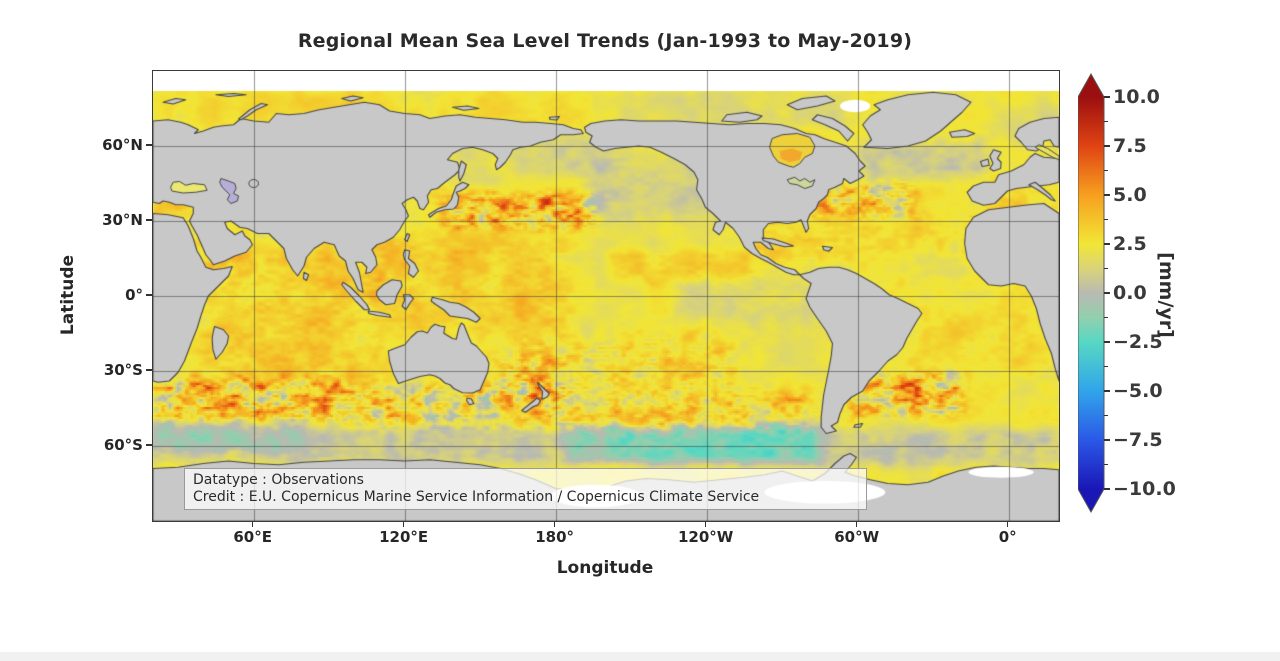 The width and height of the screenshot is (1280, 661). What do you see at coordinates (134, 295) in the screenshot?
I see `y-tick-label: 0°` at bounding box center [134, 295].